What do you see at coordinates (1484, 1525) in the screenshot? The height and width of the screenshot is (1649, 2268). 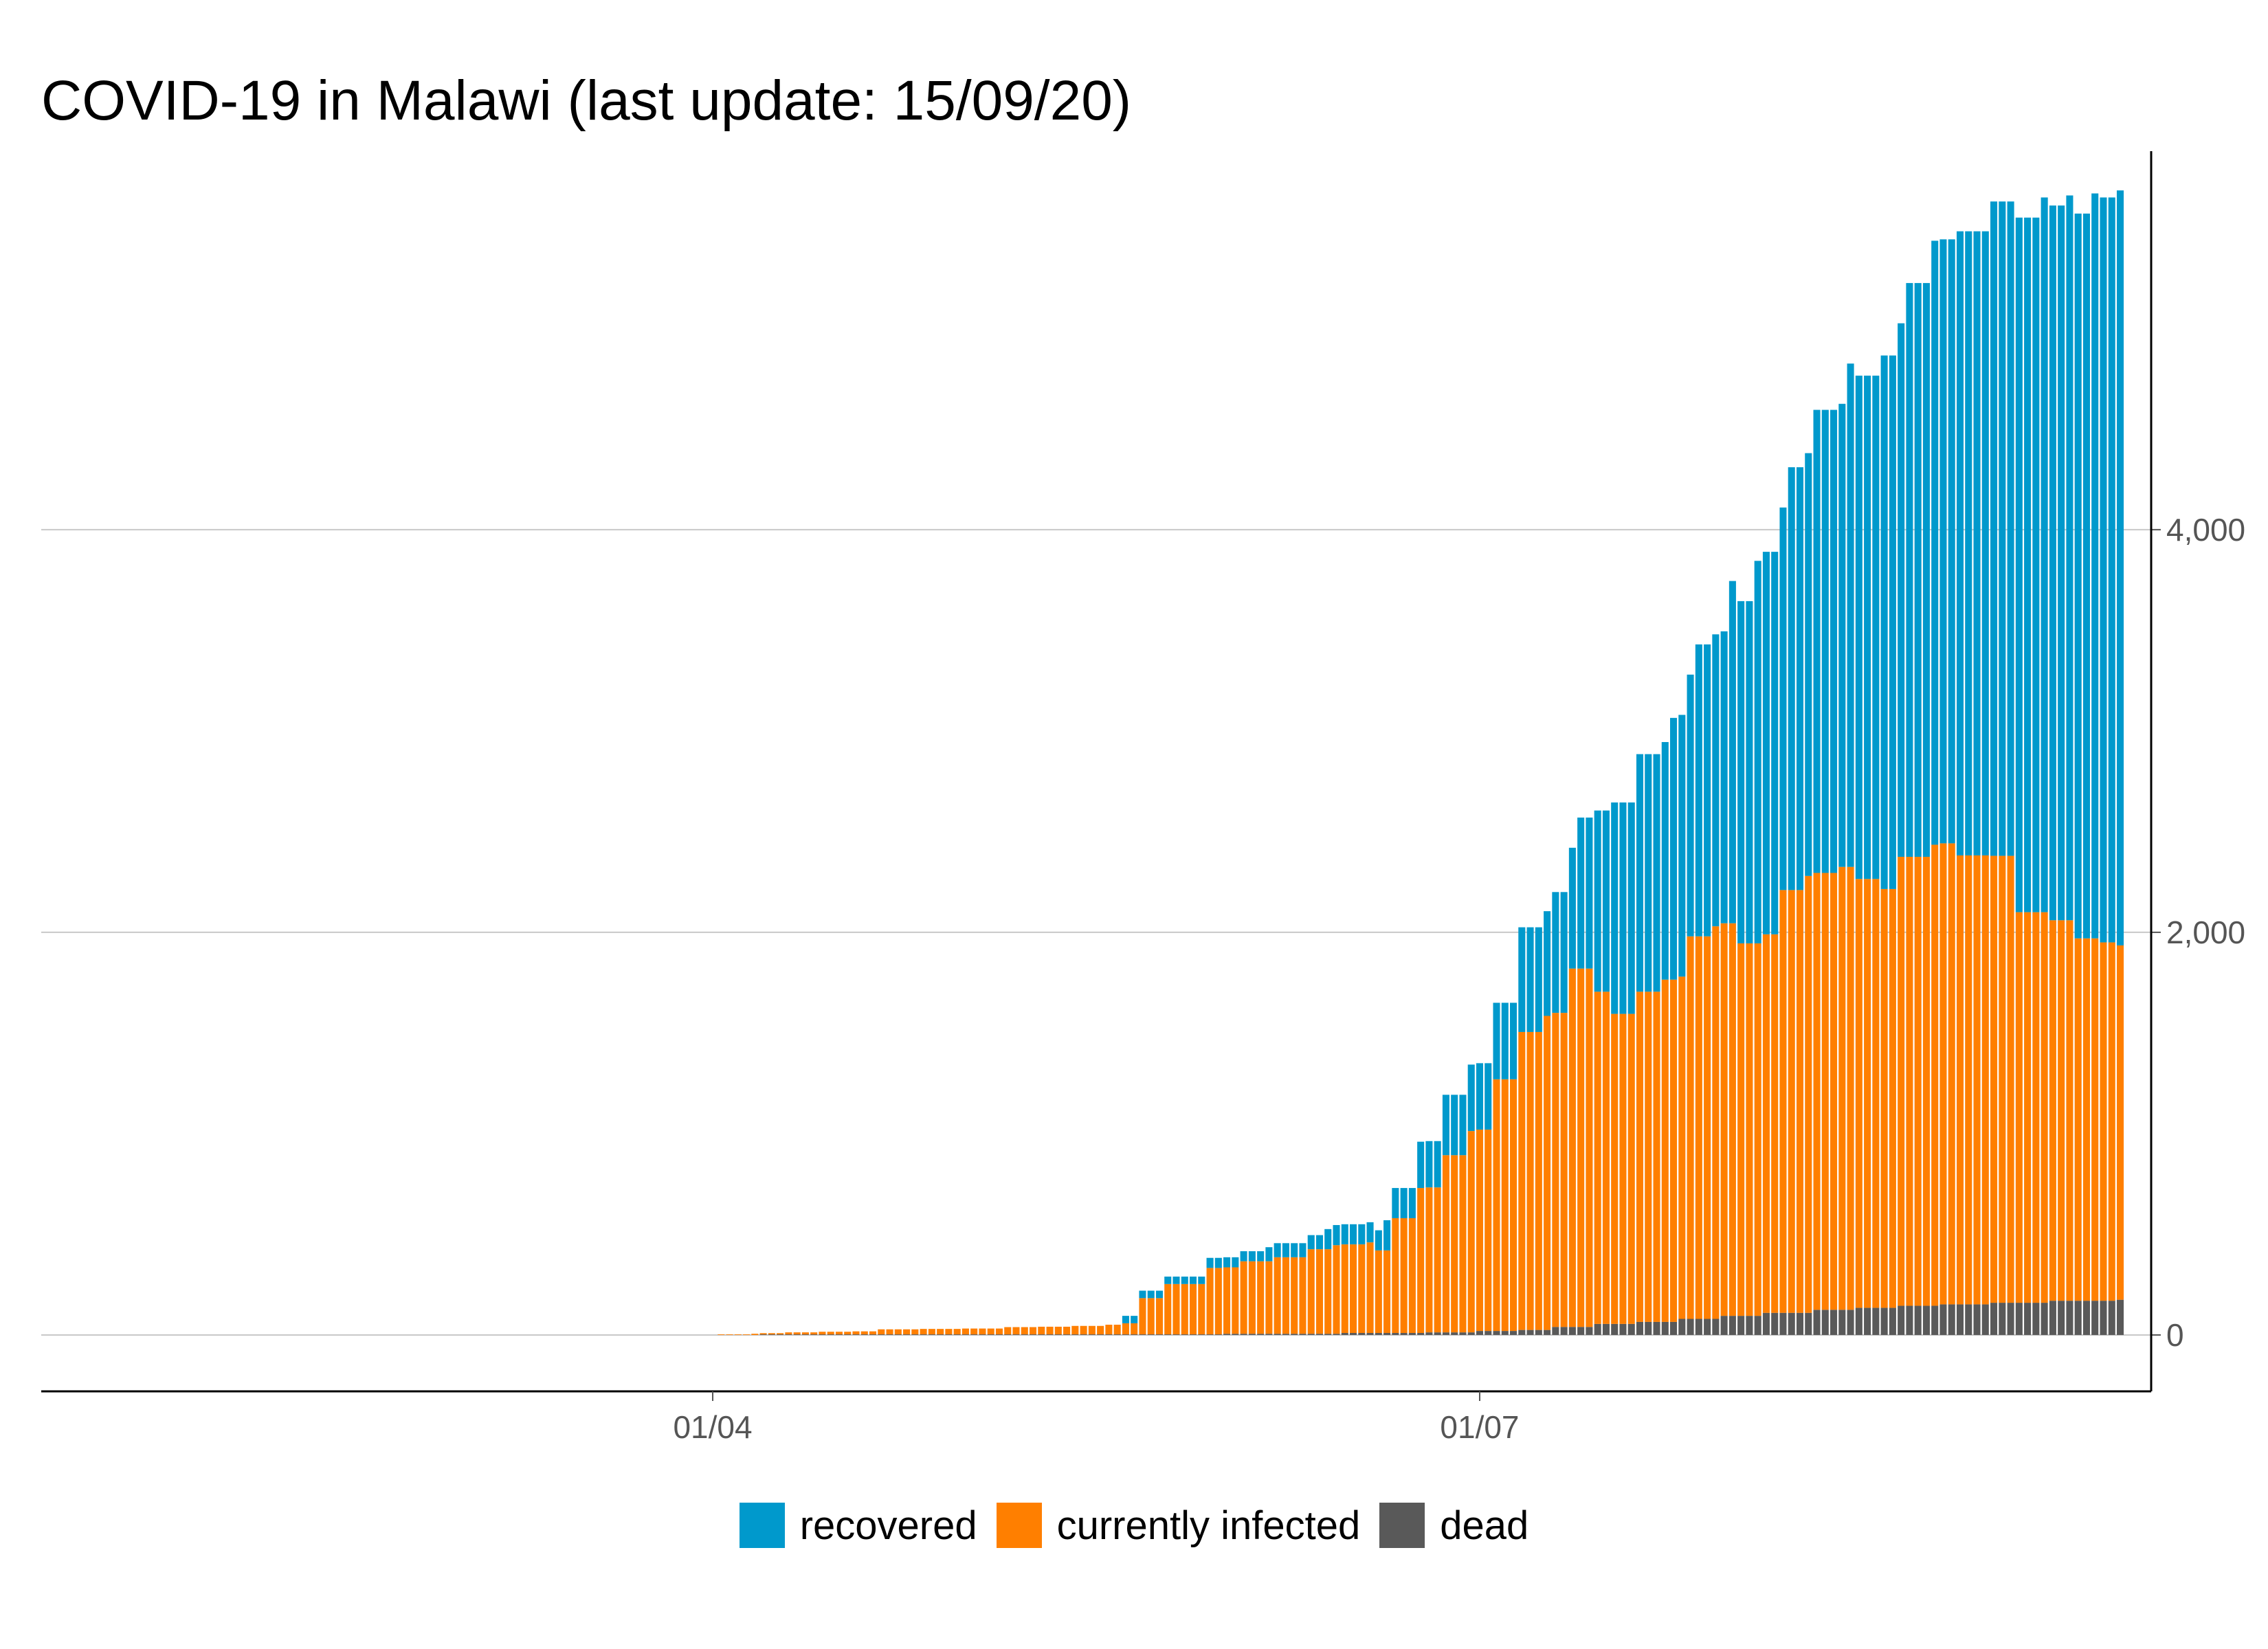 I see `legend-label-dead: dead` at bounding box center [1484, 1525].